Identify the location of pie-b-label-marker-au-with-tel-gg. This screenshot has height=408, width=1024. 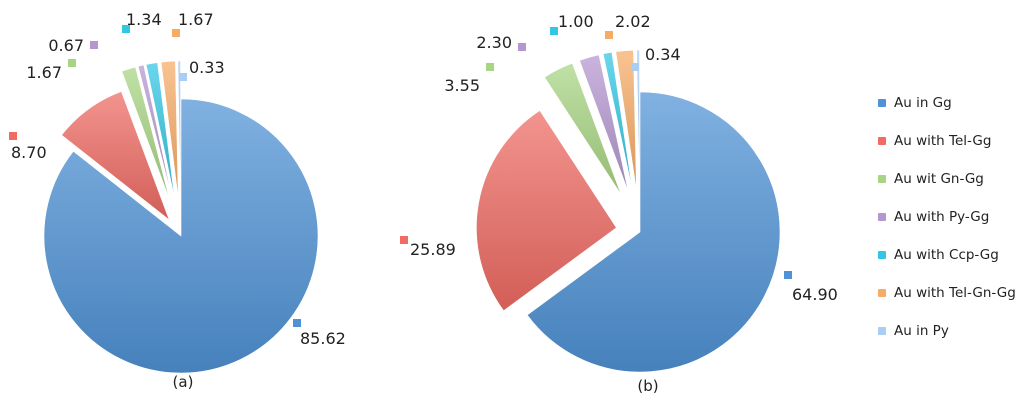
(404, 240).